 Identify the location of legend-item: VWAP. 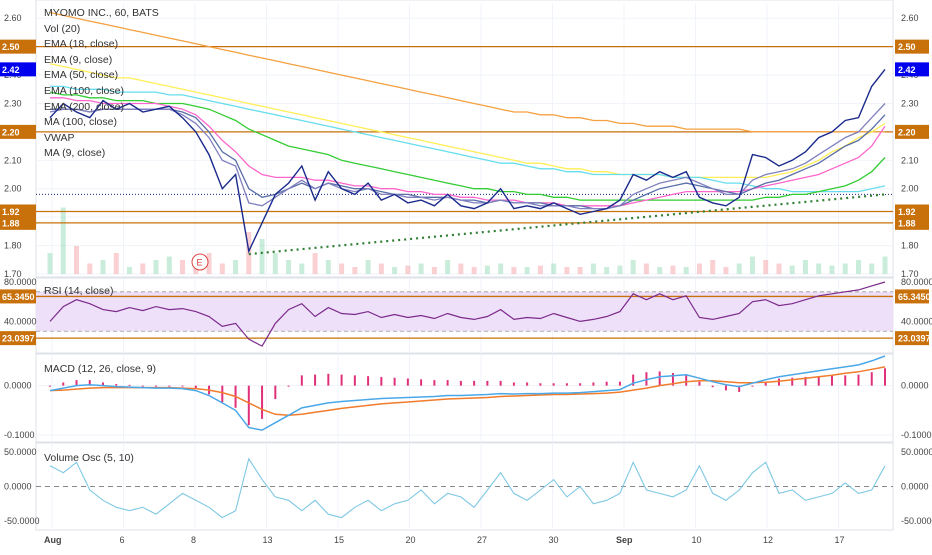
(59, 137).